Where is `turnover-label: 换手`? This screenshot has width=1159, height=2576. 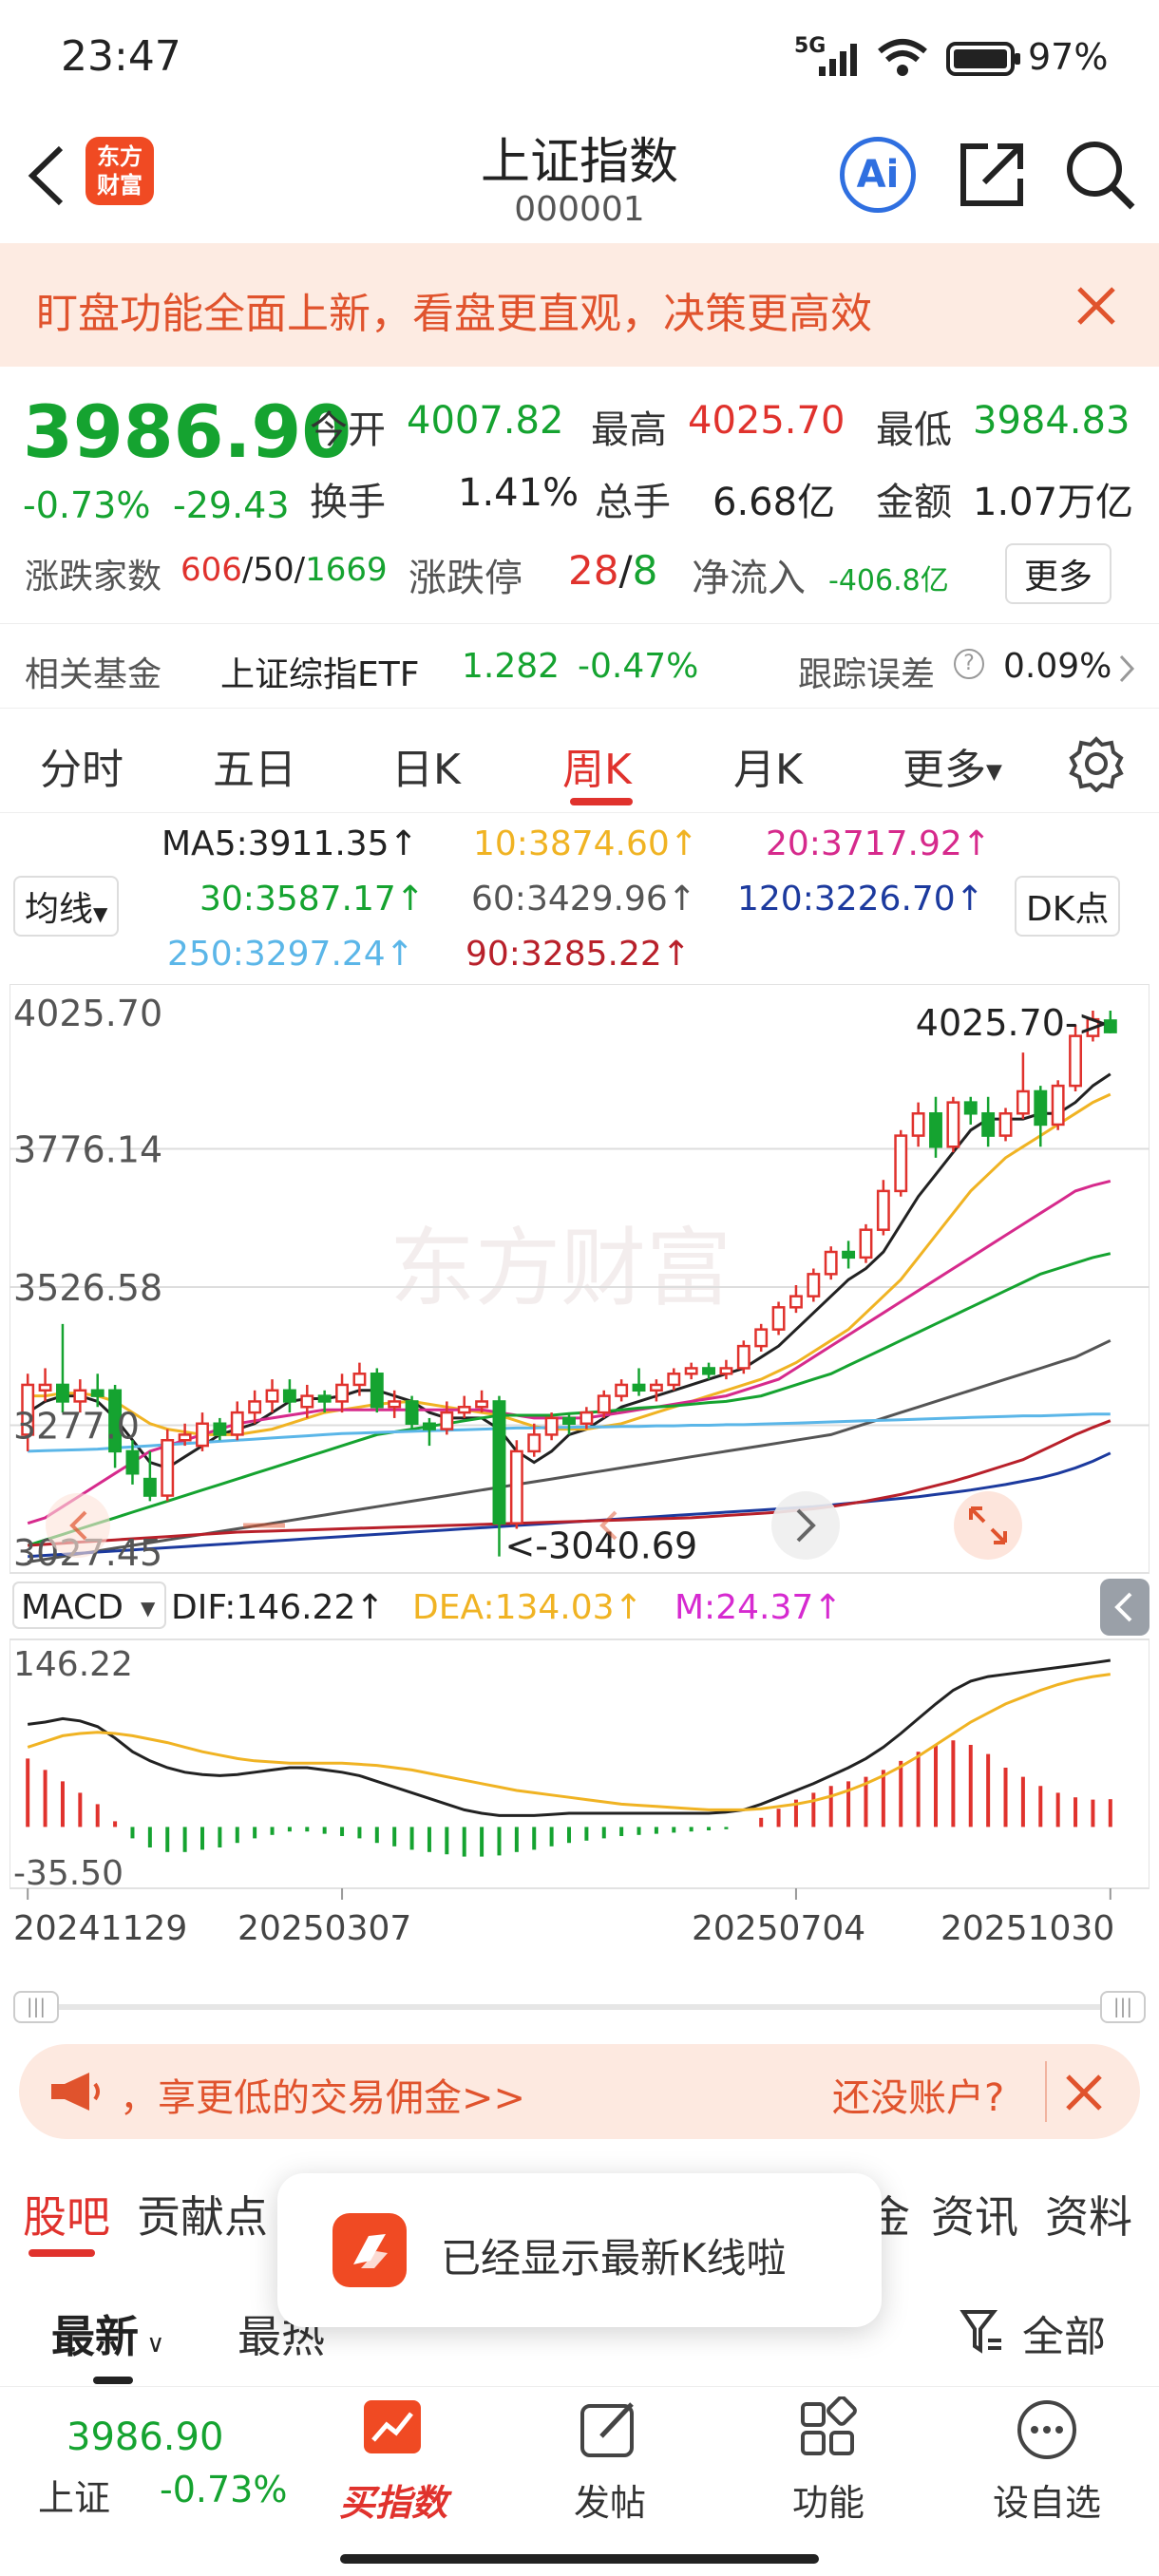 turnover-label: 换手 is located at coordinates (348, 502).